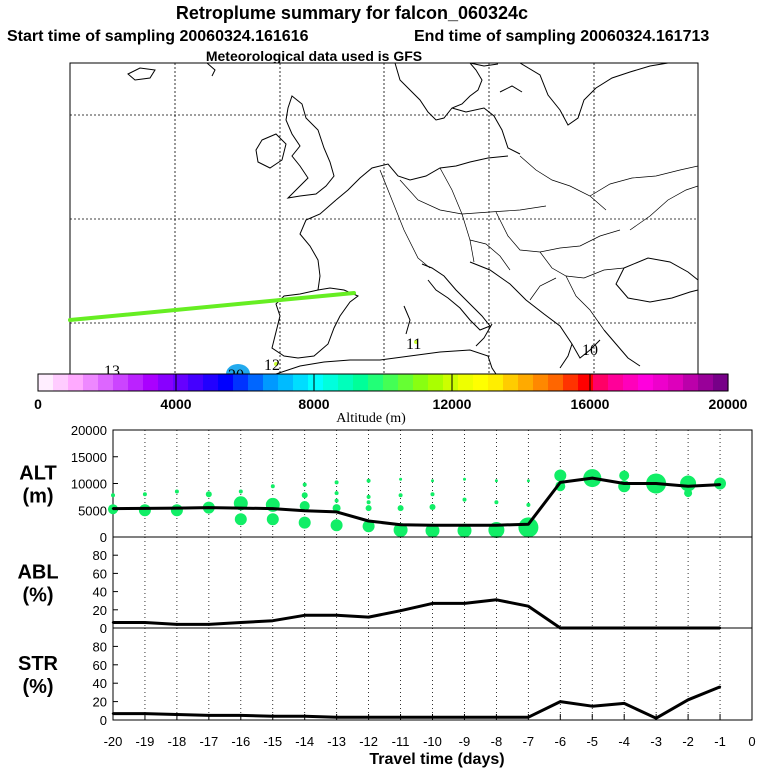  Describe the element at coordinates (592, 741) in the screenshot. I see `x-tick-label: -5` at that location.